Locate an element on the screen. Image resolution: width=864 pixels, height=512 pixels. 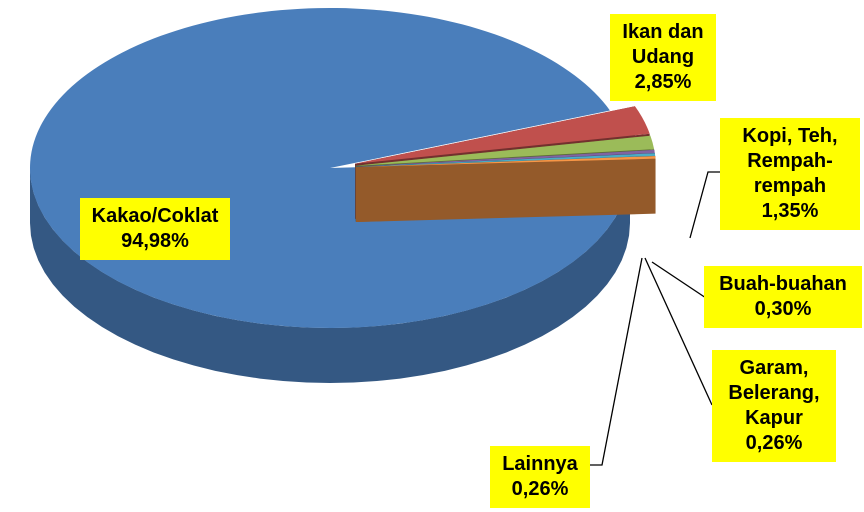
category: Garam, Belerang, Kapur is located at coordinates (774, 393).